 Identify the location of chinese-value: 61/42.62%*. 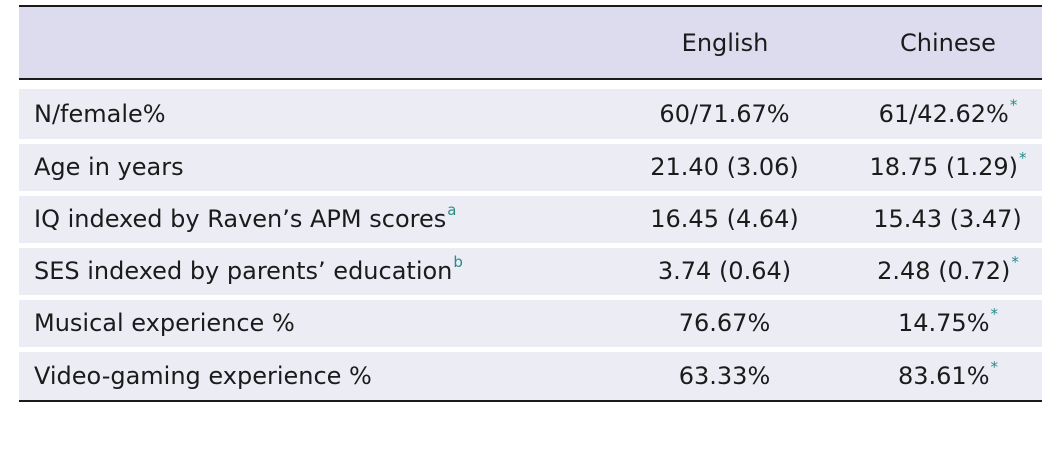
(948, 116).